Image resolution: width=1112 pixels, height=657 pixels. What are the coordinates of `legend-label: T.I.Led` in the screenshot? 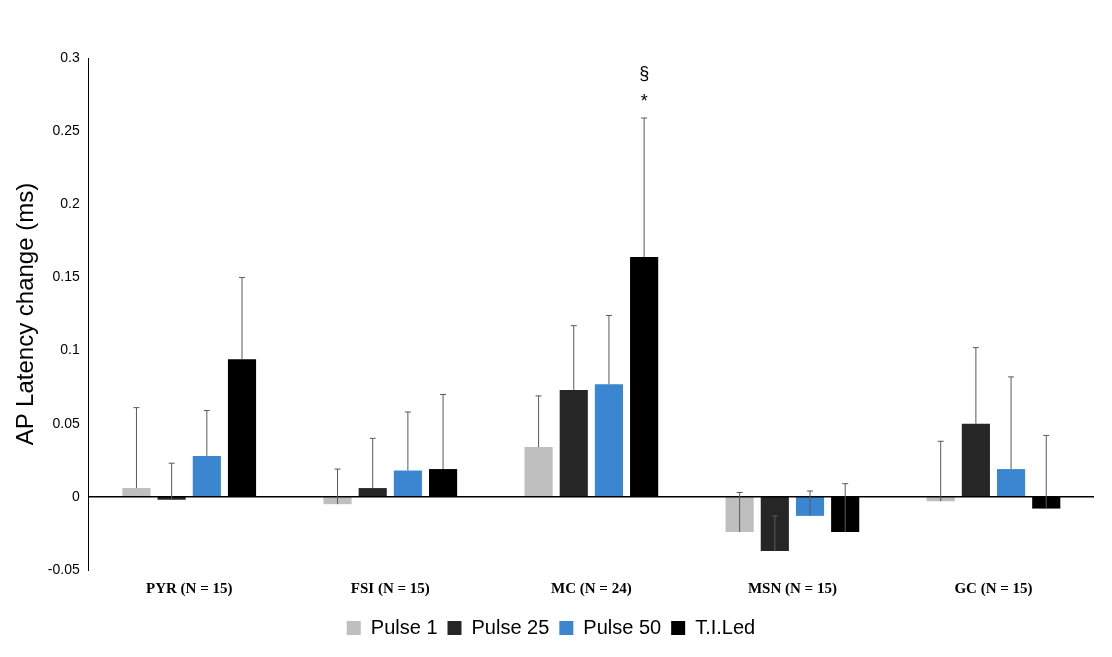 It's located at (725, 626).